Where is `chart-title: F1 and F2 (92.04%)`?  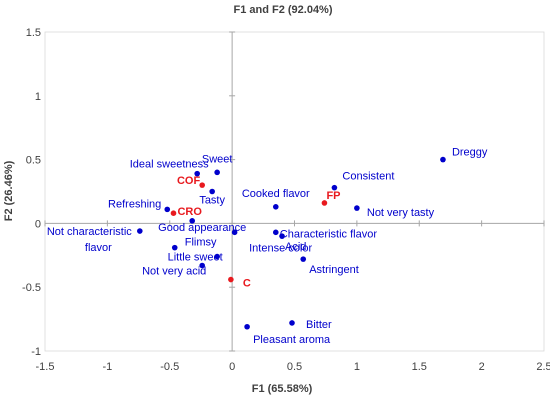
chart-title: F1 and F2 (92.04%) is located at coordinates (282, 10).